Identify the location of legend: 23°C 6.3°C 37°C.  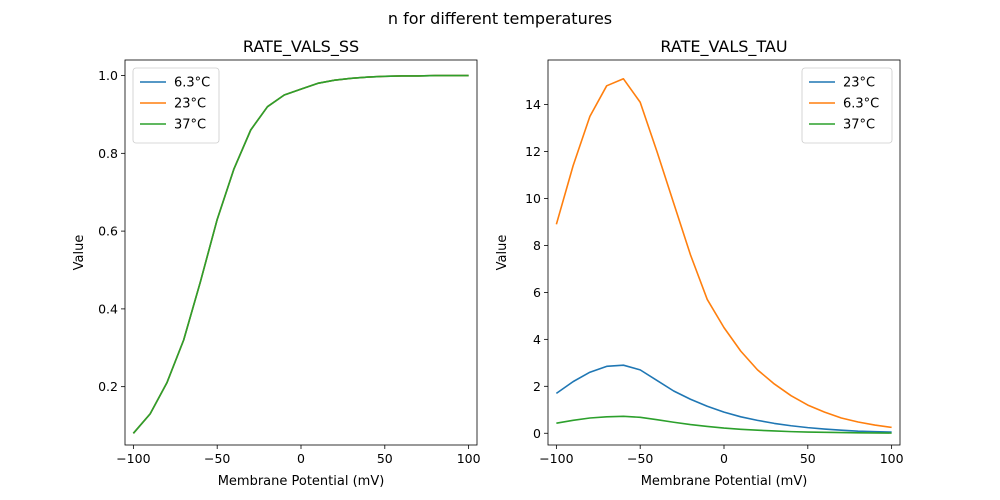
(847, 105).